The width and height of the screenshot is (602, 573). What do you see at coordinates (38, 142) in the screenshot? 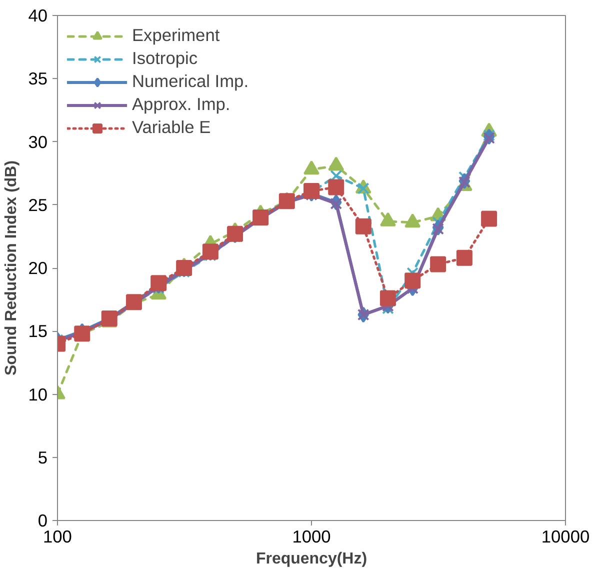
I see `y-tick-label: 30` at bounding box center [38, 142].